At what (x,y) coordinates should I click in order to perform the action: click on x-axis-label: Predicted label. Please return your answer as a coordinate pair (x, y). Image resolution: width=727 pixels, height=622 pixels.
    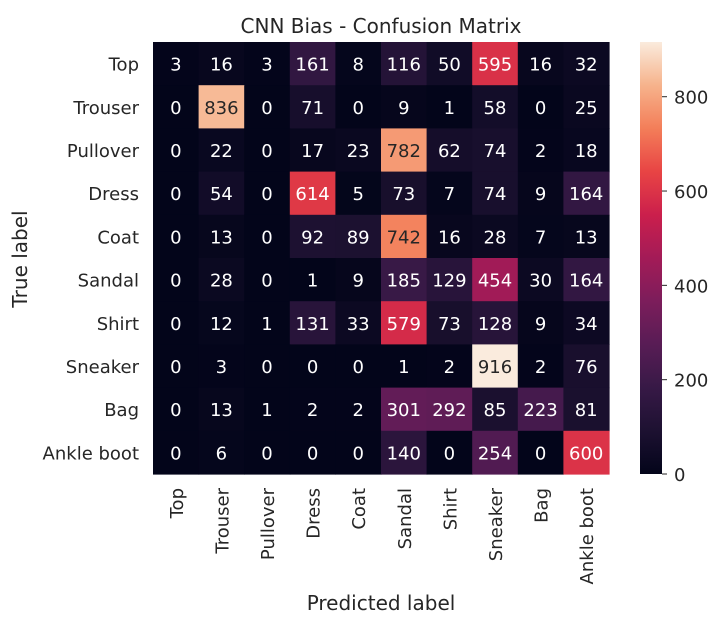
    Looking at the image, I should click on (381, 603).